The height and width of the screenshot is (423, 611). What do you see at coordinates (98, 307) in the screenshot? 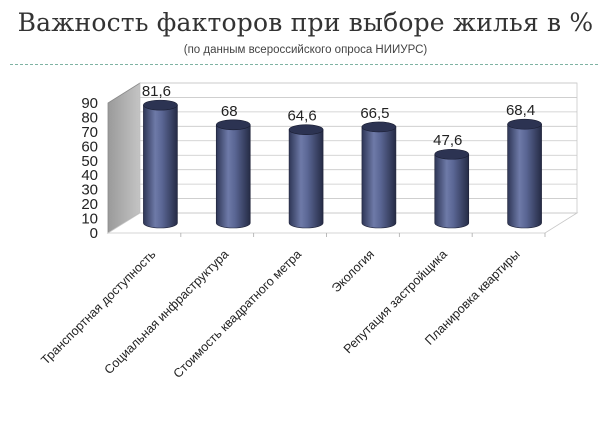
I see `category-label-1: Транспортная доступность` at bounding box center [98, 307].